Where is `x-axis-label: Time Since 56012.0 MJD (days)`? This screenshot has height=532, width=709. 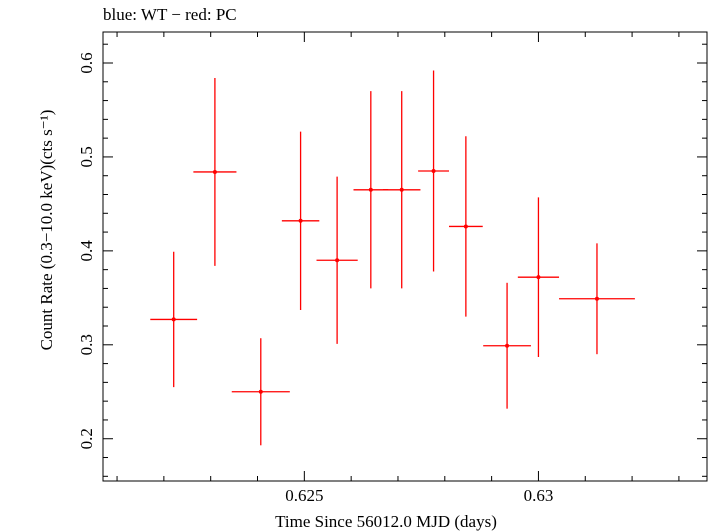 x-axis-label: Time Since 56012.0 MJD (days) is located at coordinates (386, 521).